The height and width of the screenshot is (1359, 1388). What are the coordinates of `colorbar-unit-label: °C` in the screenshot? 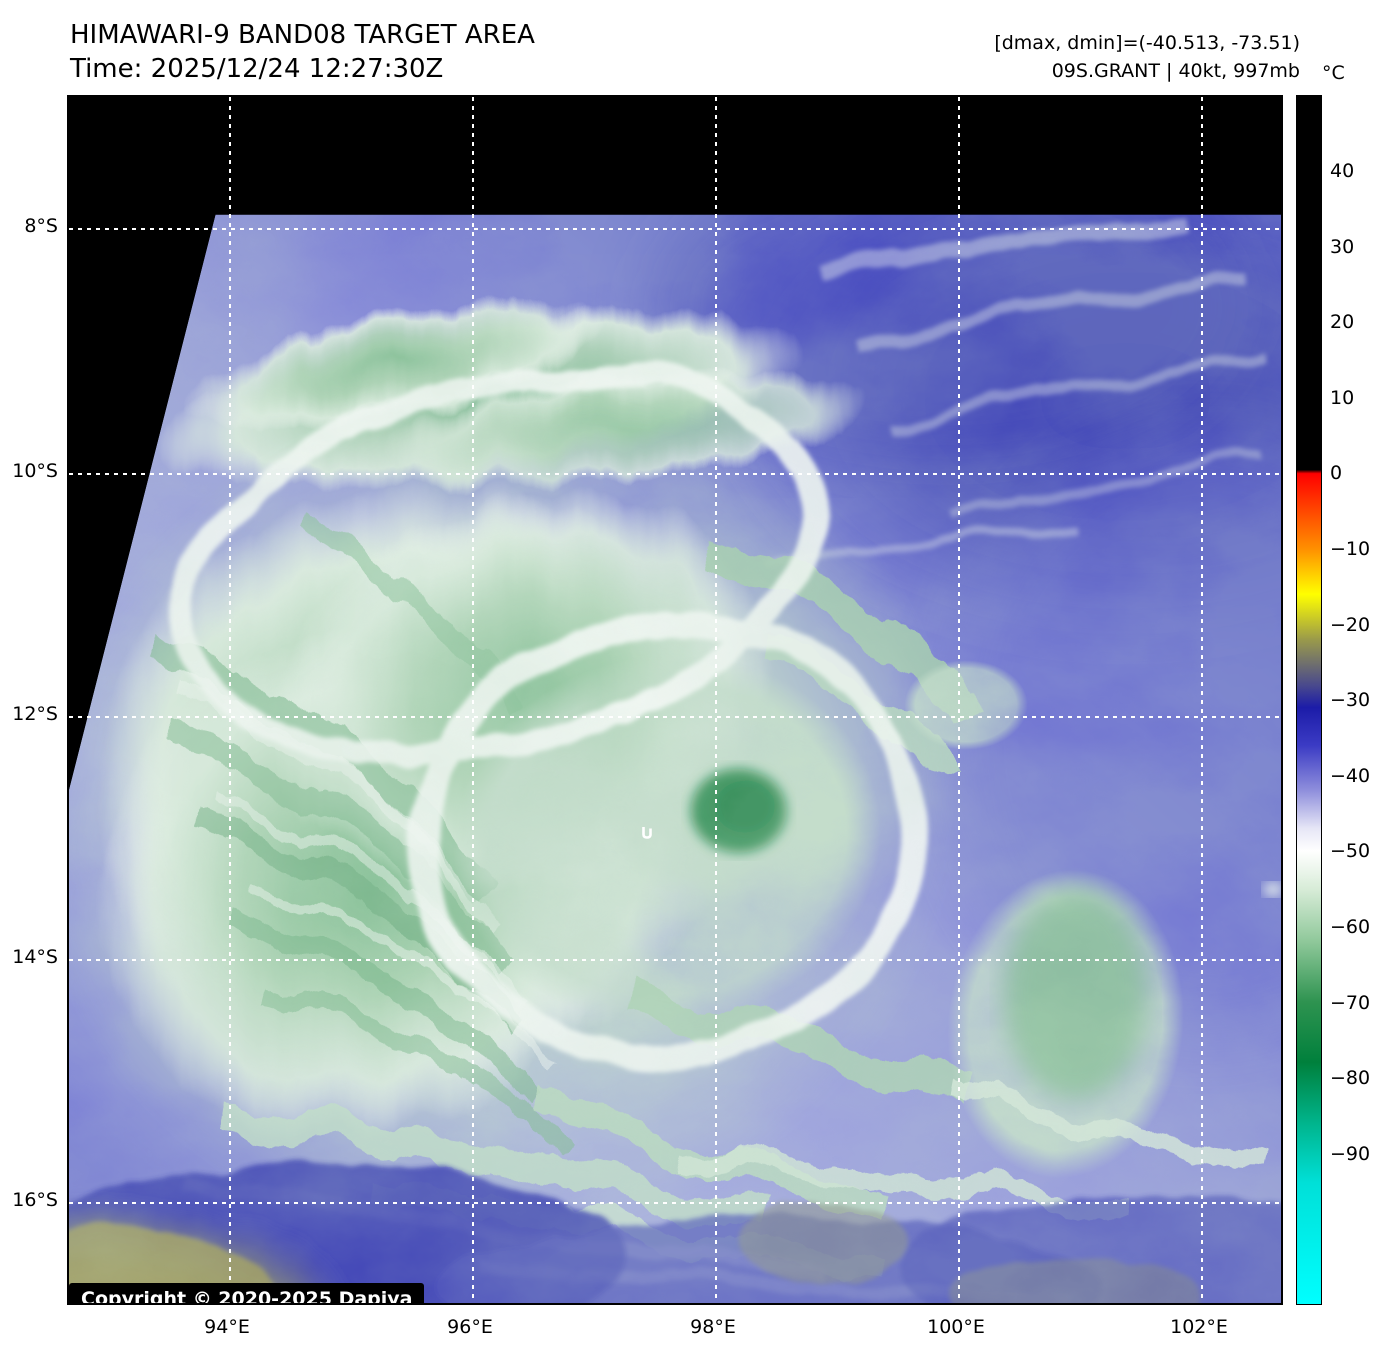 It's located at (1333, 73).